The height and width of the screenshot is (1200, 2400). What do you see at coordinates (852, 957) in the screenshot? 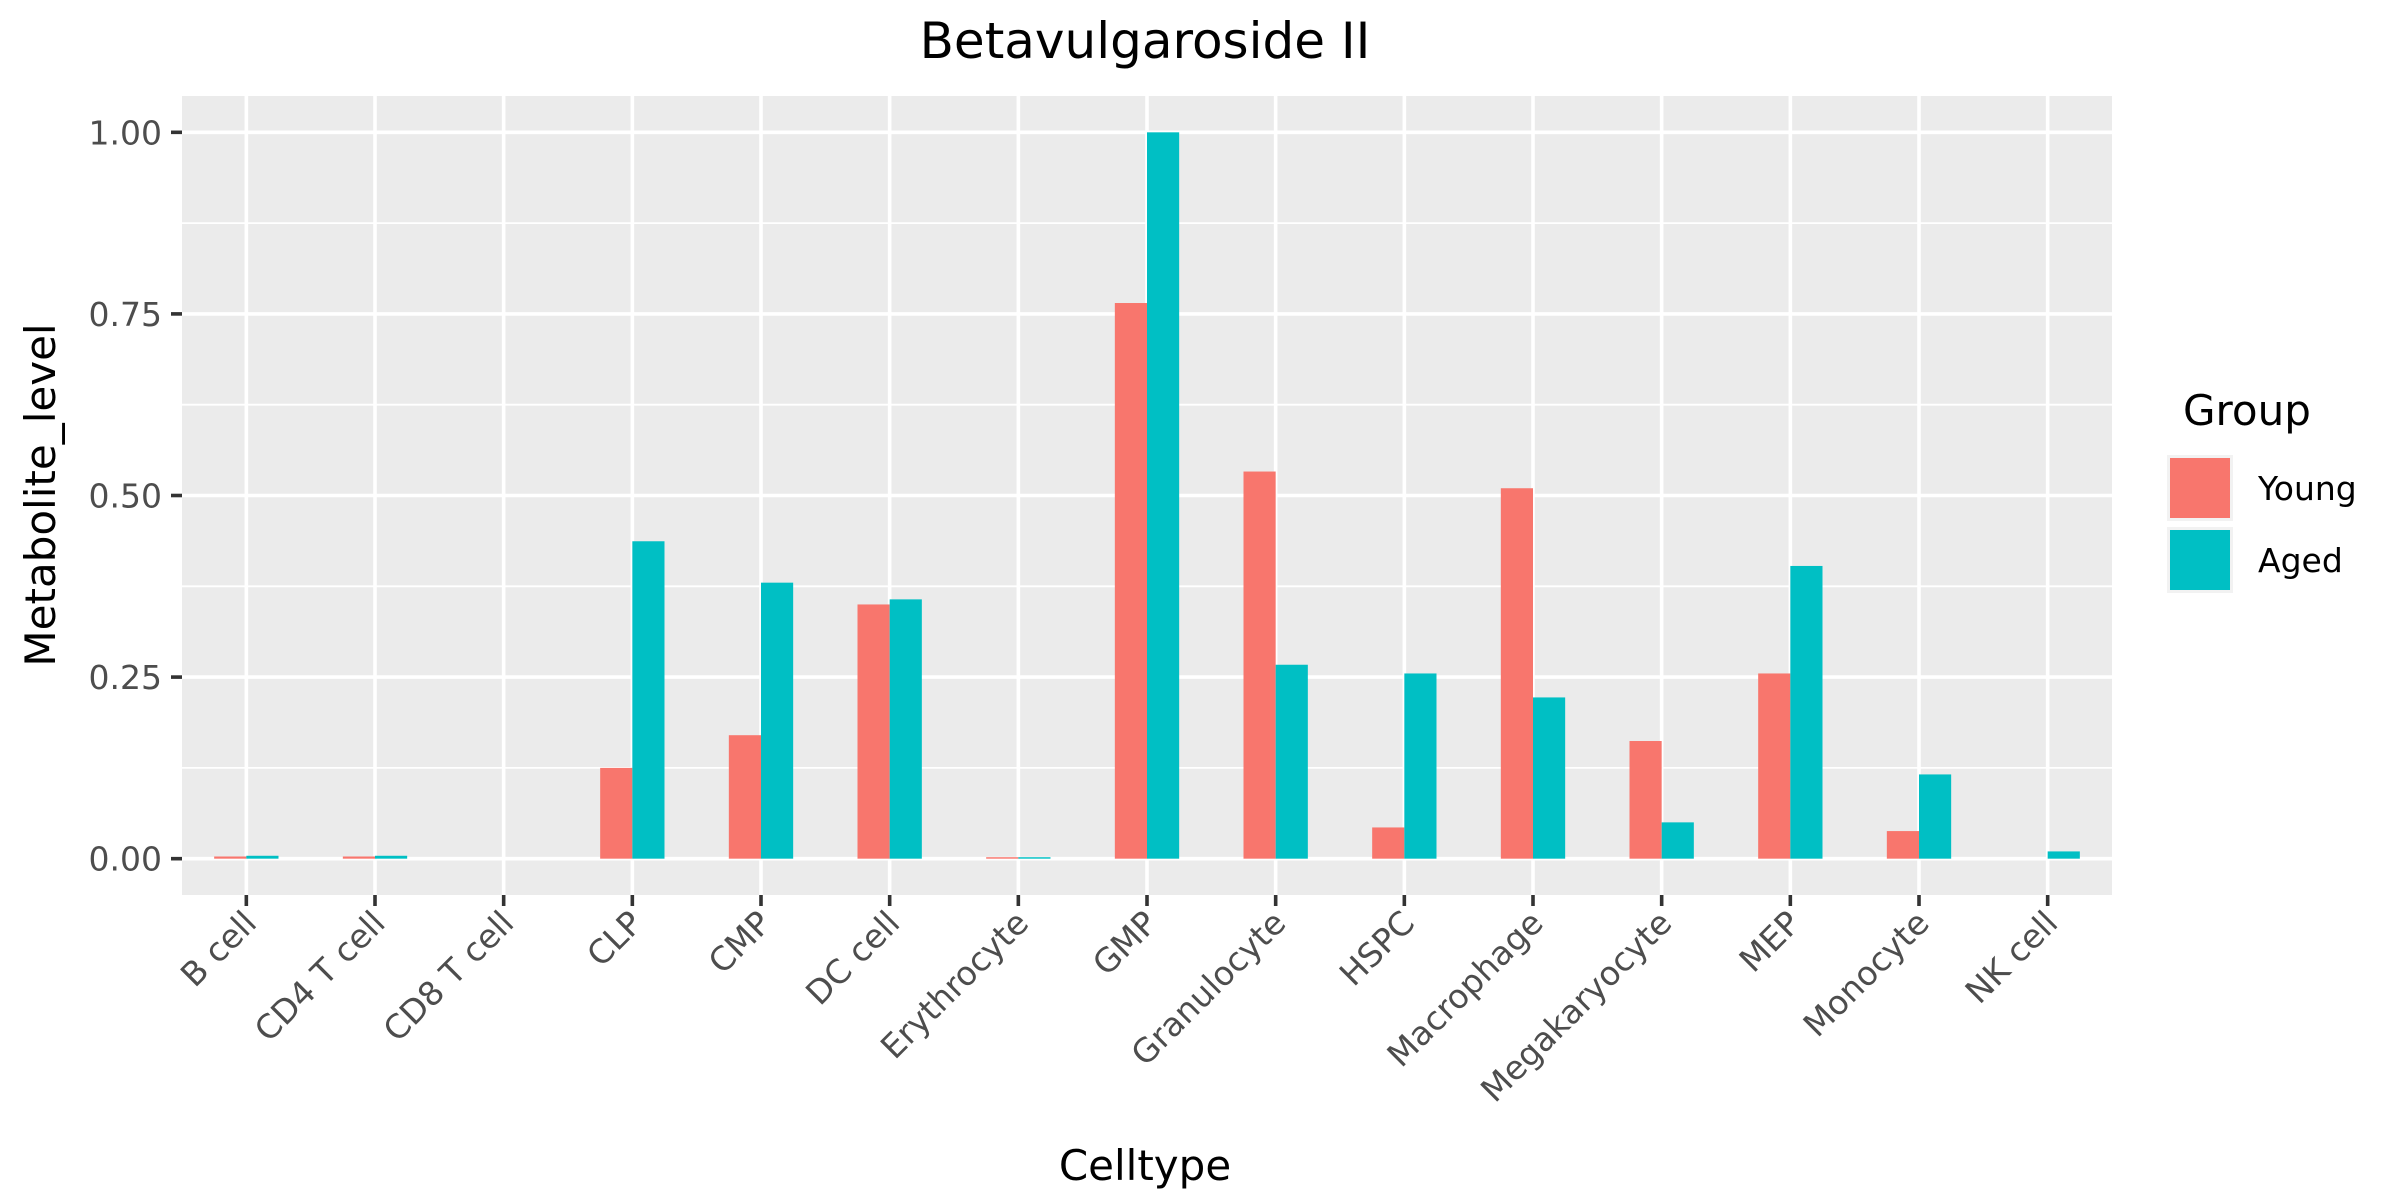
I see `x-tick-label: DC cell` at bounding box center [852, 957].